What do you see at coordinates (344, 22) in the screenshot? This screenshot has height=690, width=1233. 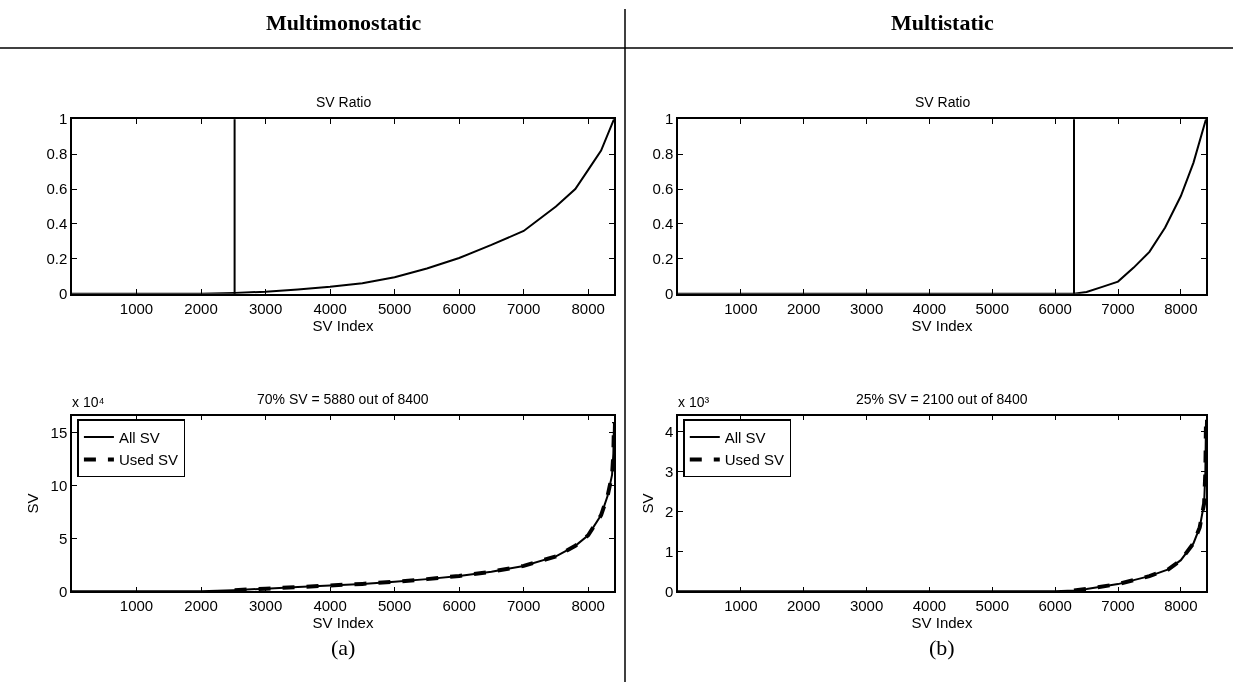 I see `text: Multimonostatic` at bounding box center [344, 22].